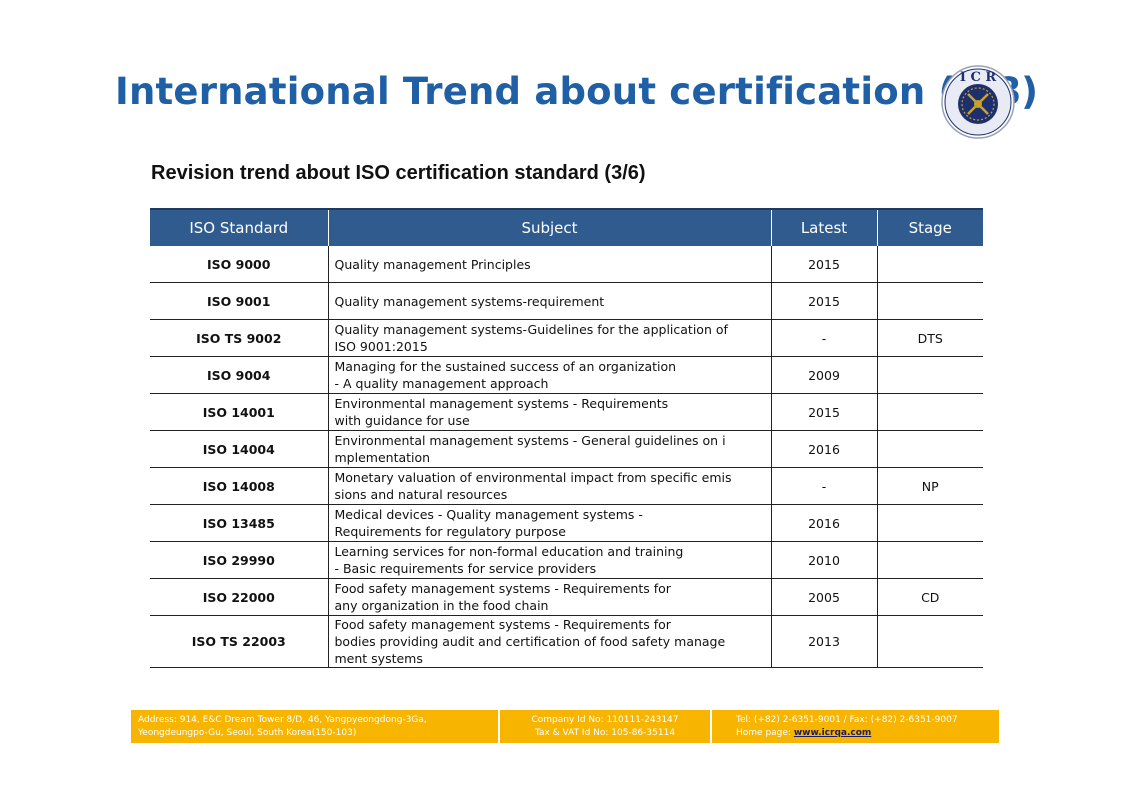 The height and width of the screenshot is (793, 1123). What do you see at coordinates (450, 531) in the screenshot?
I see `subject-line: Requirements for regulatory purpose` at bounding box center [450, 531].